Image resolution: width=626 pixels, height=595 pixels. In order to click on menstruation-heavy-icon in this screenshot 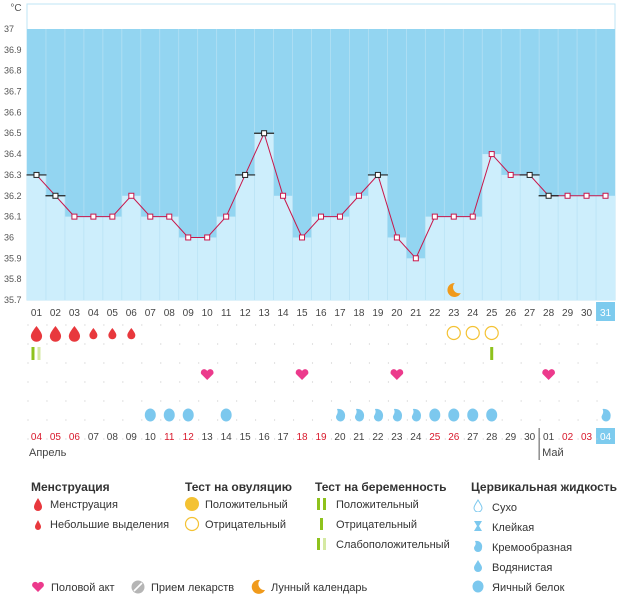, I will do `click(55, 334)`.